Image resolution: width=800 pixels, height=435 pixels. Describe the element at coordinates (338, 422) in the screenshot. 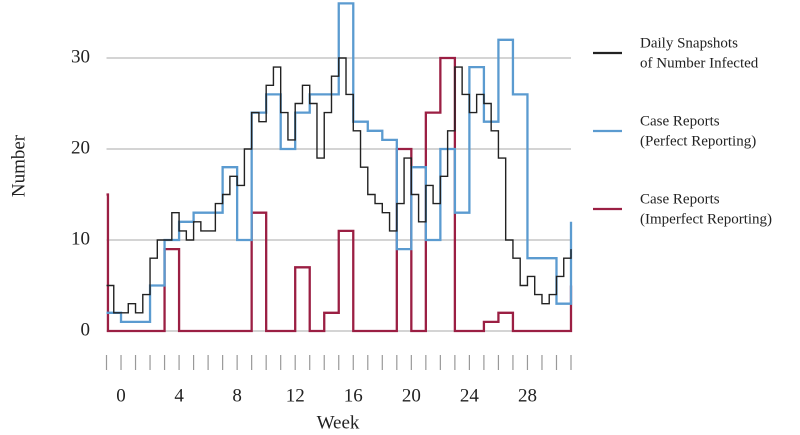

I see `x-axis-label: Week` at that location.